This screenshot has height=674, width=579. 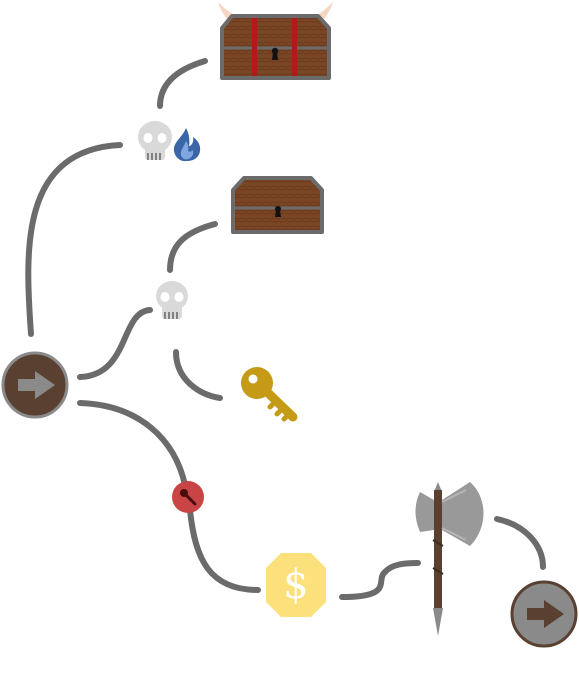 What do you see at coordinates (74, 239) in the screenshot?
I see `path-start-to-elite` at bounding box center [74, 239].